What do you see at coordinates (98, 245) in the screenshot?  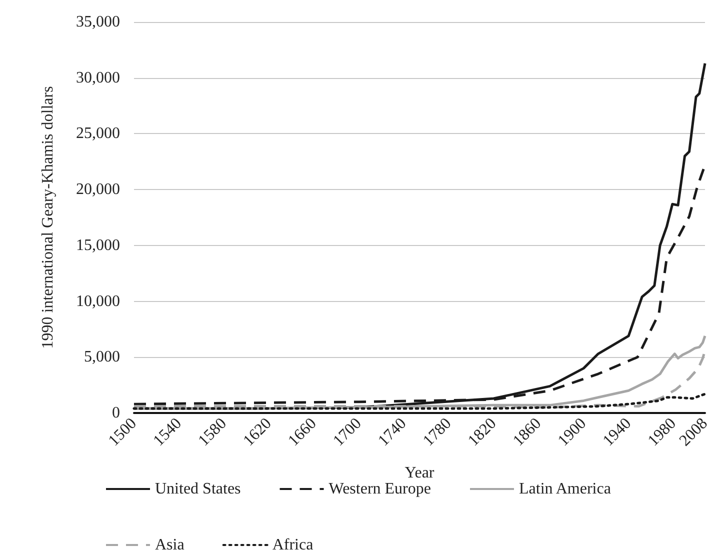 I see `y-tick-label: 15,000` at bounding box center [98, 245].